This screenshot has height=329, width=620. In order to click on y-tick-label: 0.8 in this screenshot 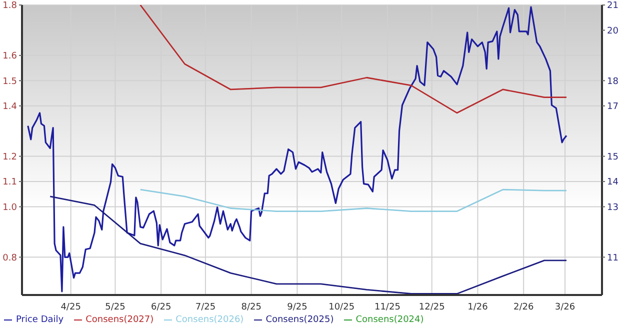, I will do `click(10, 258)`.